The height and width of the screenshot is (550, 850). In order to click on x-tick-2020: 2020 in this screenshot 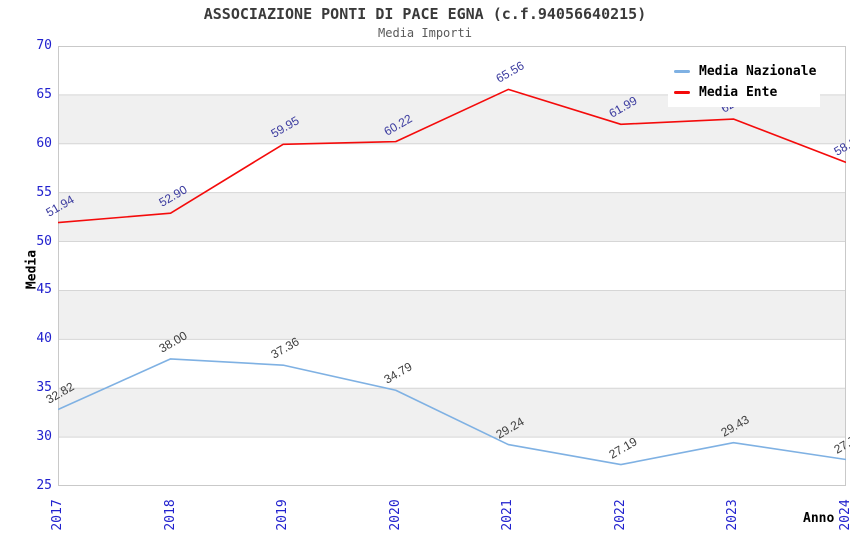, I will do `click(395, 515)`.